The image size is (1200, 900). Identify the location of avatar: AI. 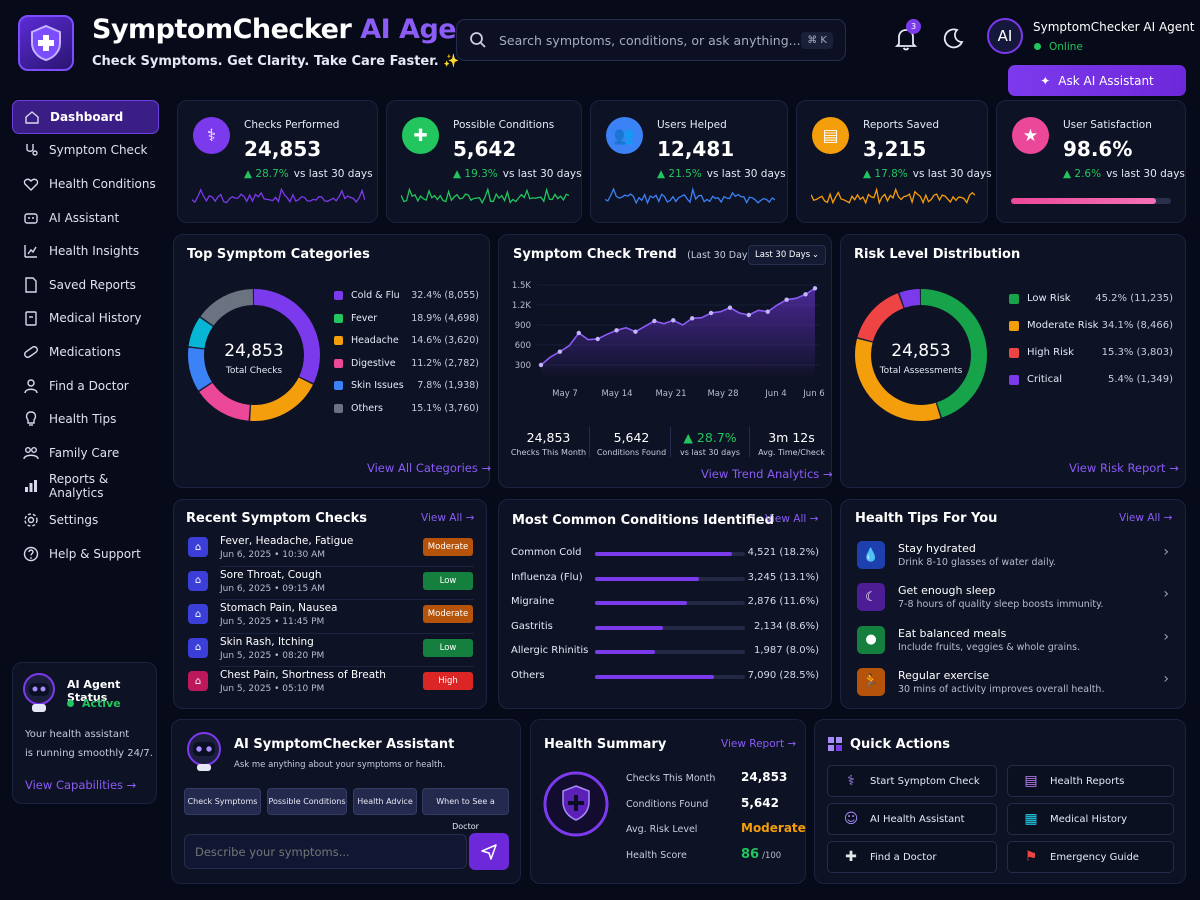
(1005, 36).